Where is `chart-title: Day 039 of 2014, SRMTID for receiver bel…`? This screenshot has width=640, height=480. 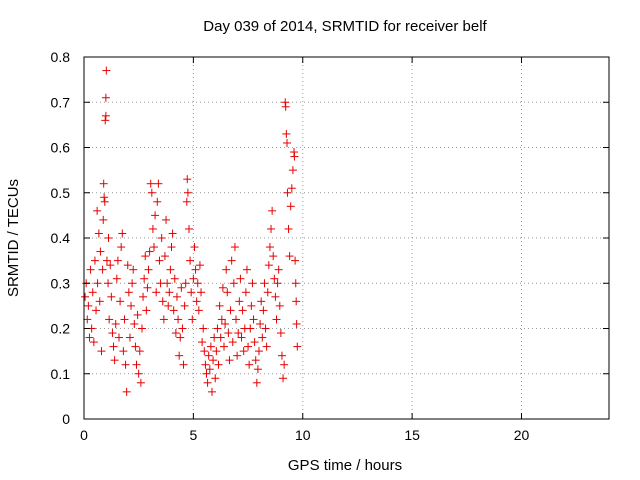 chart-title: Day 039 of 2014, SRMTID for receiver bel… is located at coordinates (345, 26).